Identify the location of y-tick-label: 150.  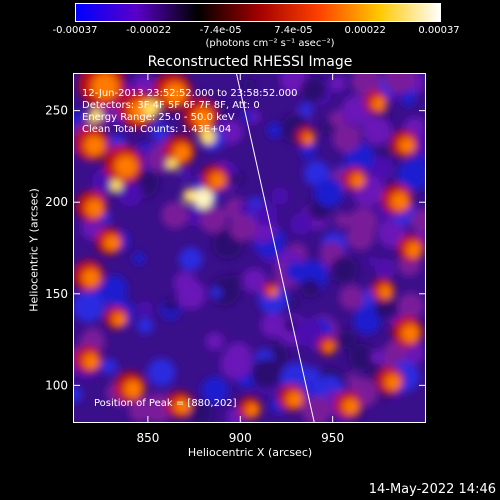
(56, 294).